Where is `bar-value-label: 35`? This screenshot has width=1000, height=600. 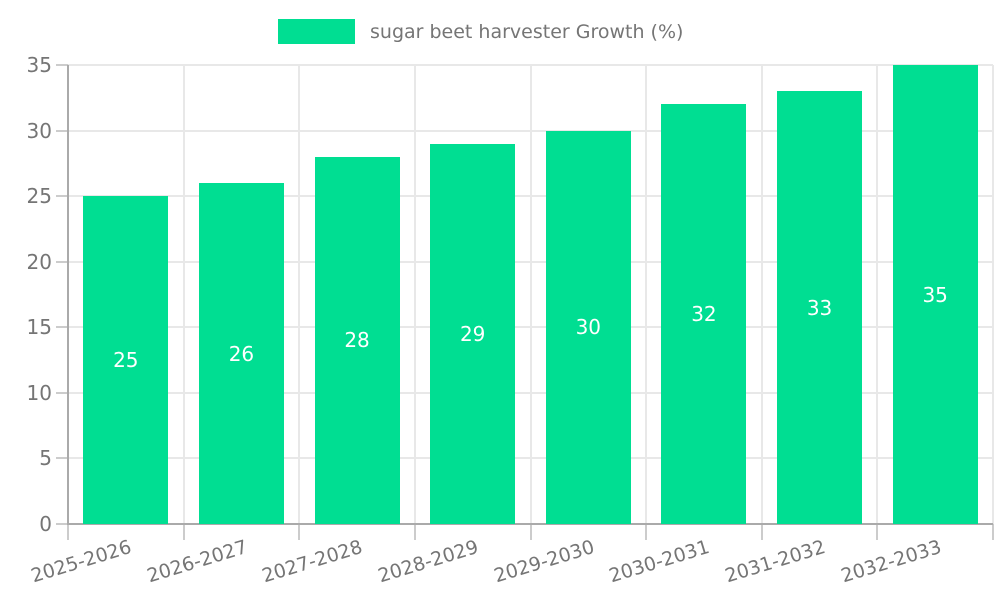
bar-value-label: 35 is located at coordinates (935, 294).